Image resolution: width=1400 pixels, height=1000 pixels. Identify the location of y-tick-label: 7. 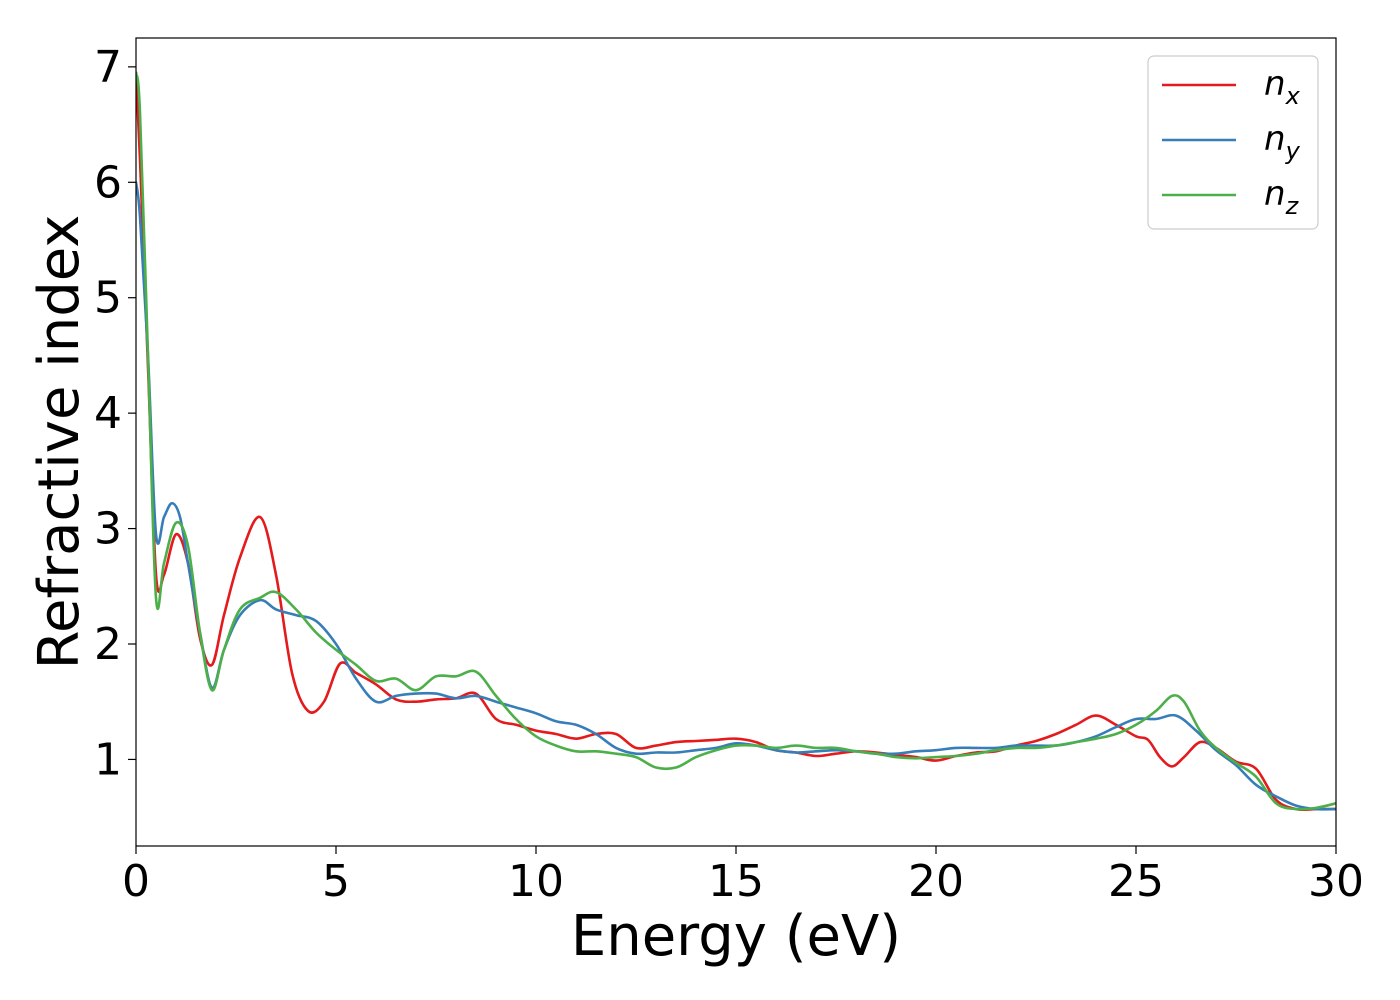
(108, 67).